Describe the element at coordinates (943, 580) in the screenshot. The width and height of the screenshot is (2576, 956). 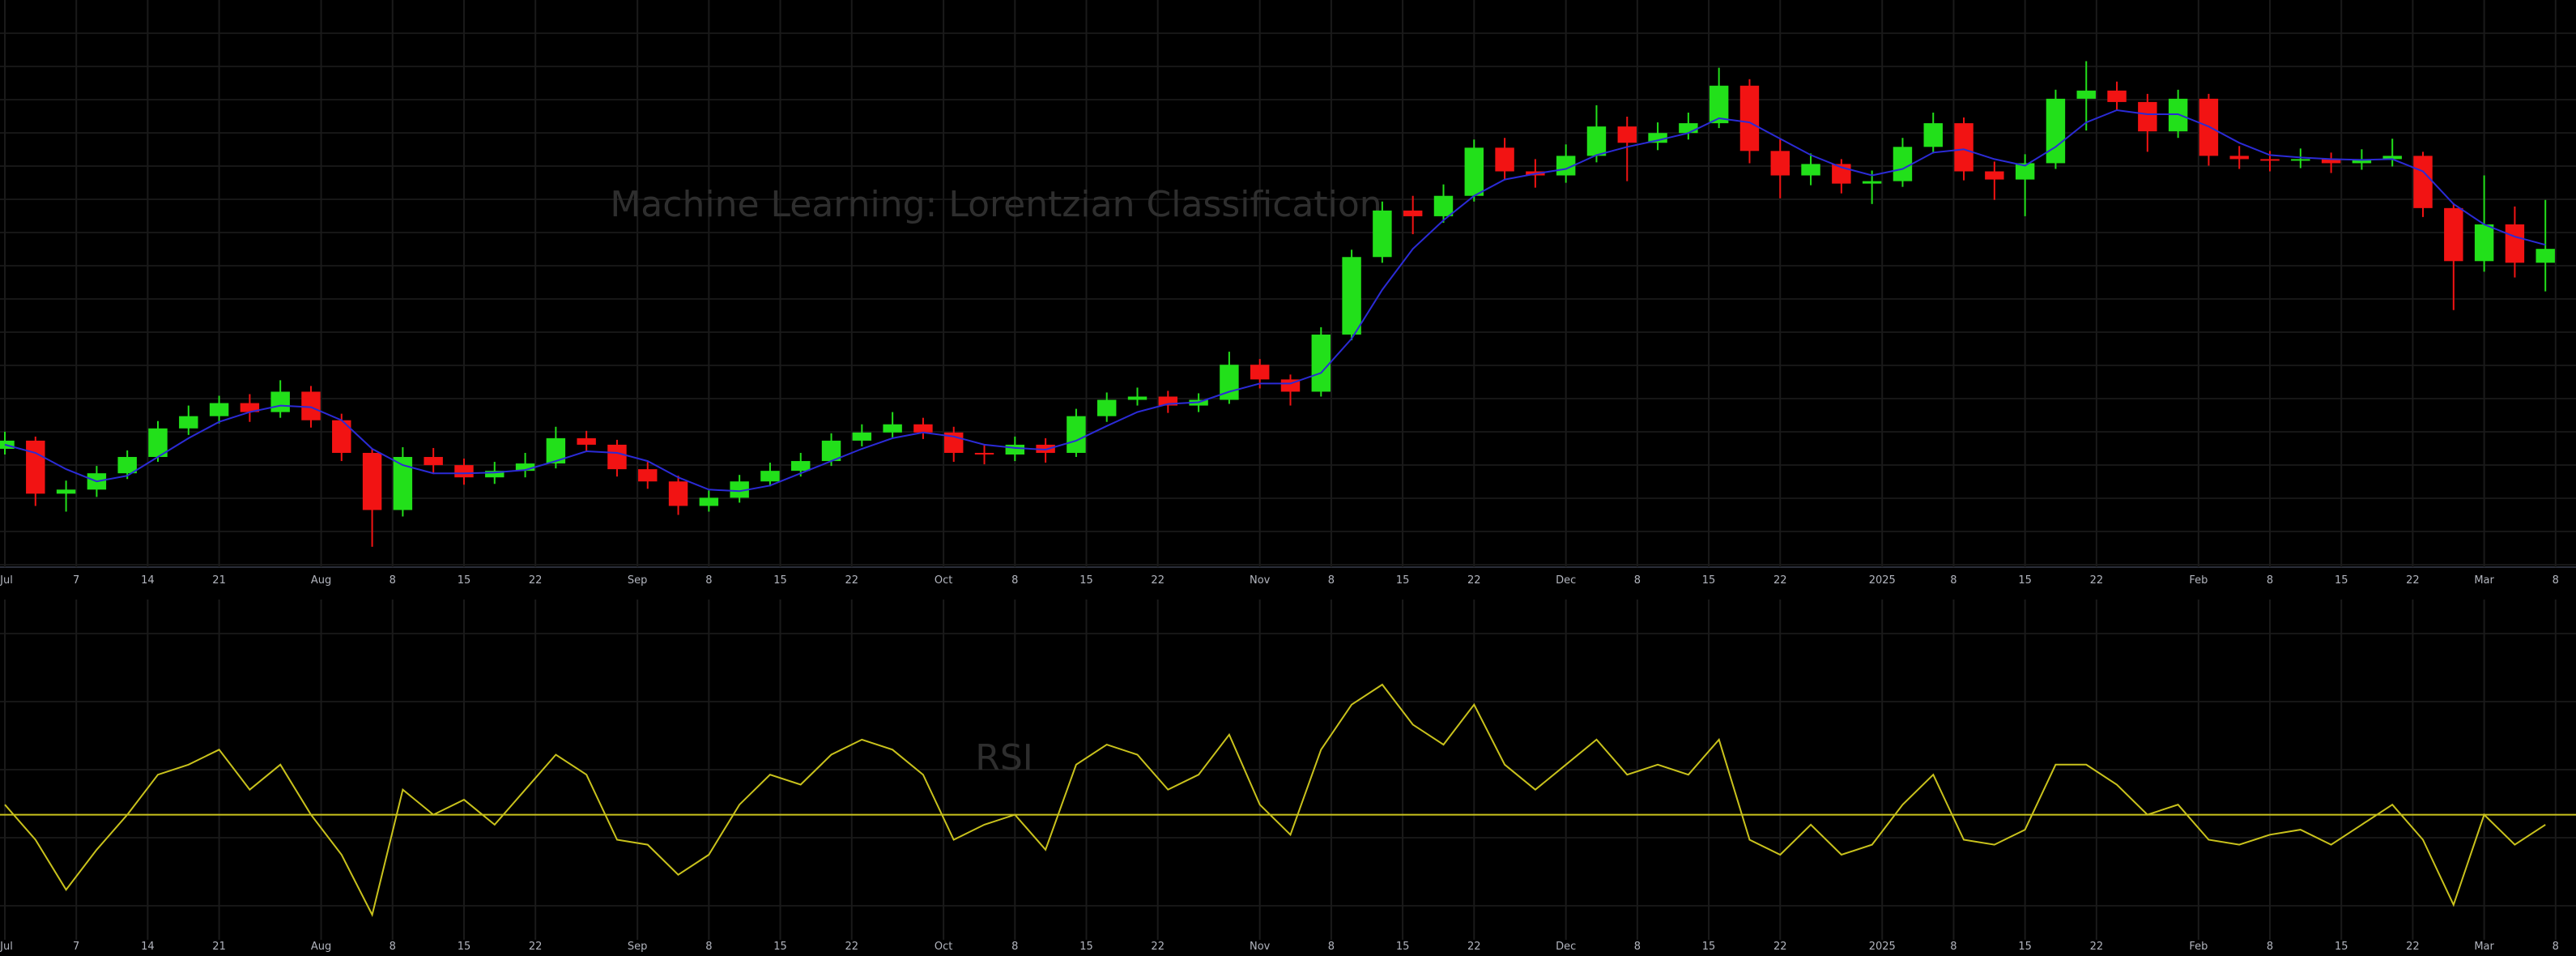
I see `x-tick-label: Oct` at that location.